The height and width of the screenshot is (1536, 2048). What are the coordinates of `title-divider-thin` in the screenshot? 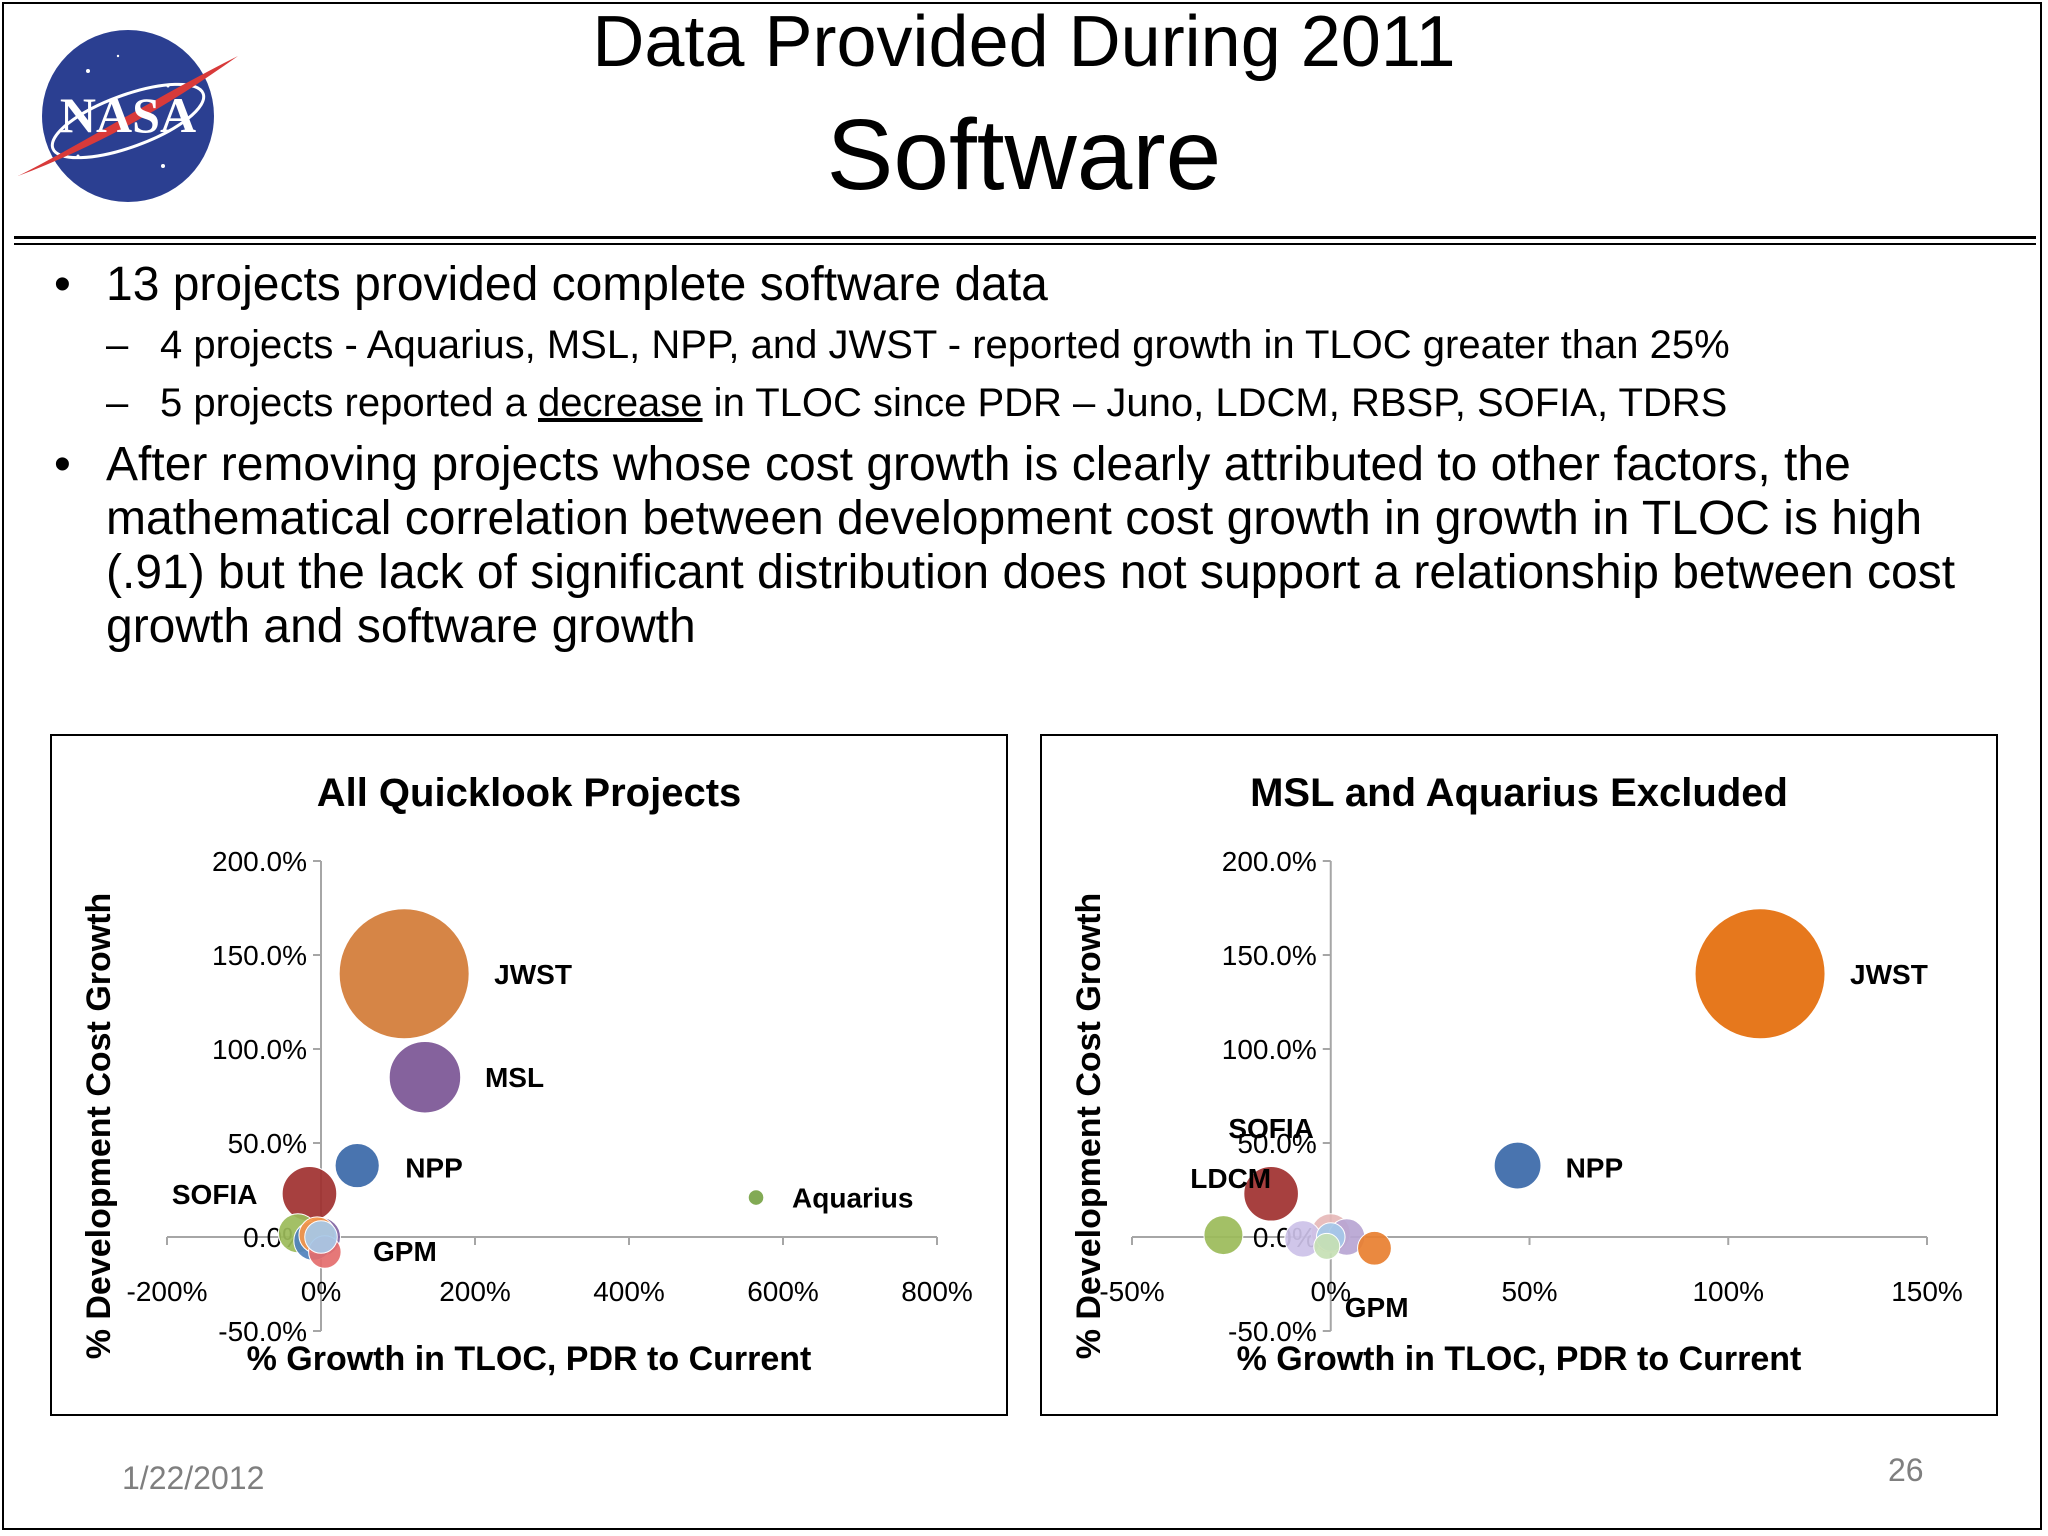 It's located at (1025, 244).